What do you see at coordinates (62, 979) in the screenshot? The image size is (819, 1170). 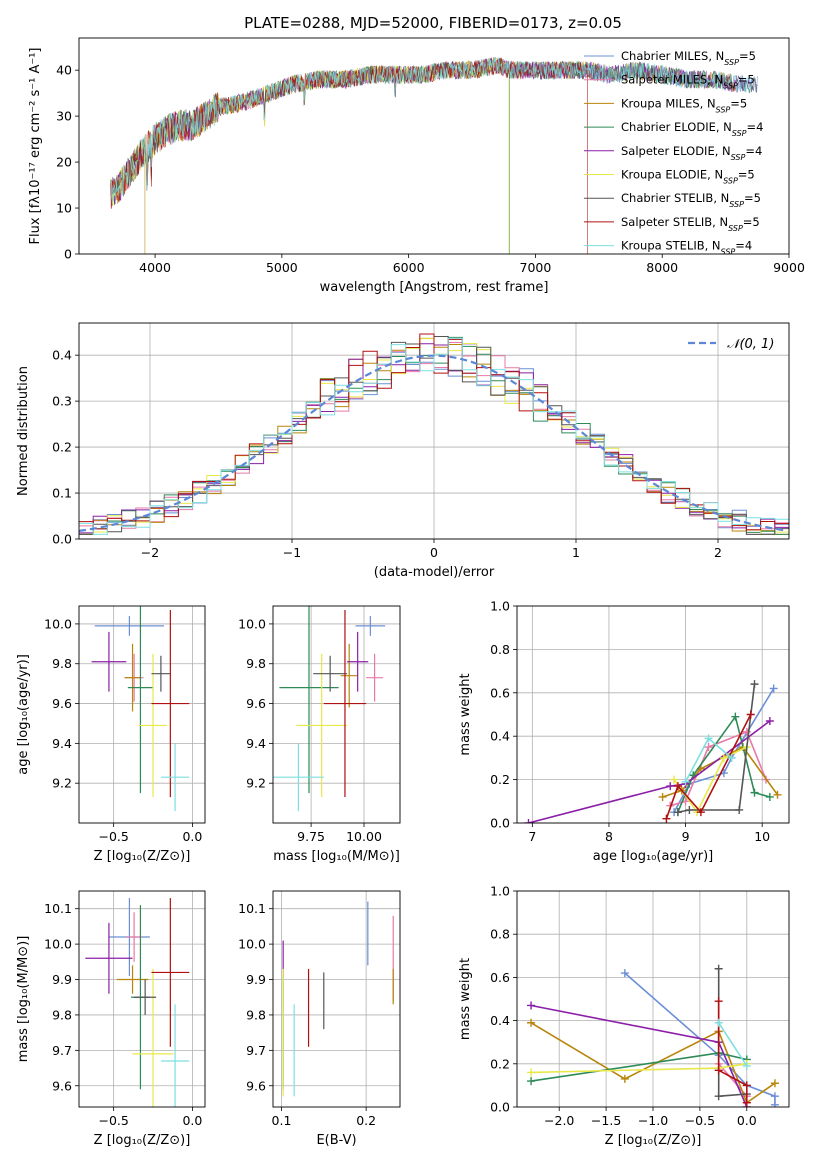 I see `y-tick-label: 9.9` at bounding box center [62, 979].